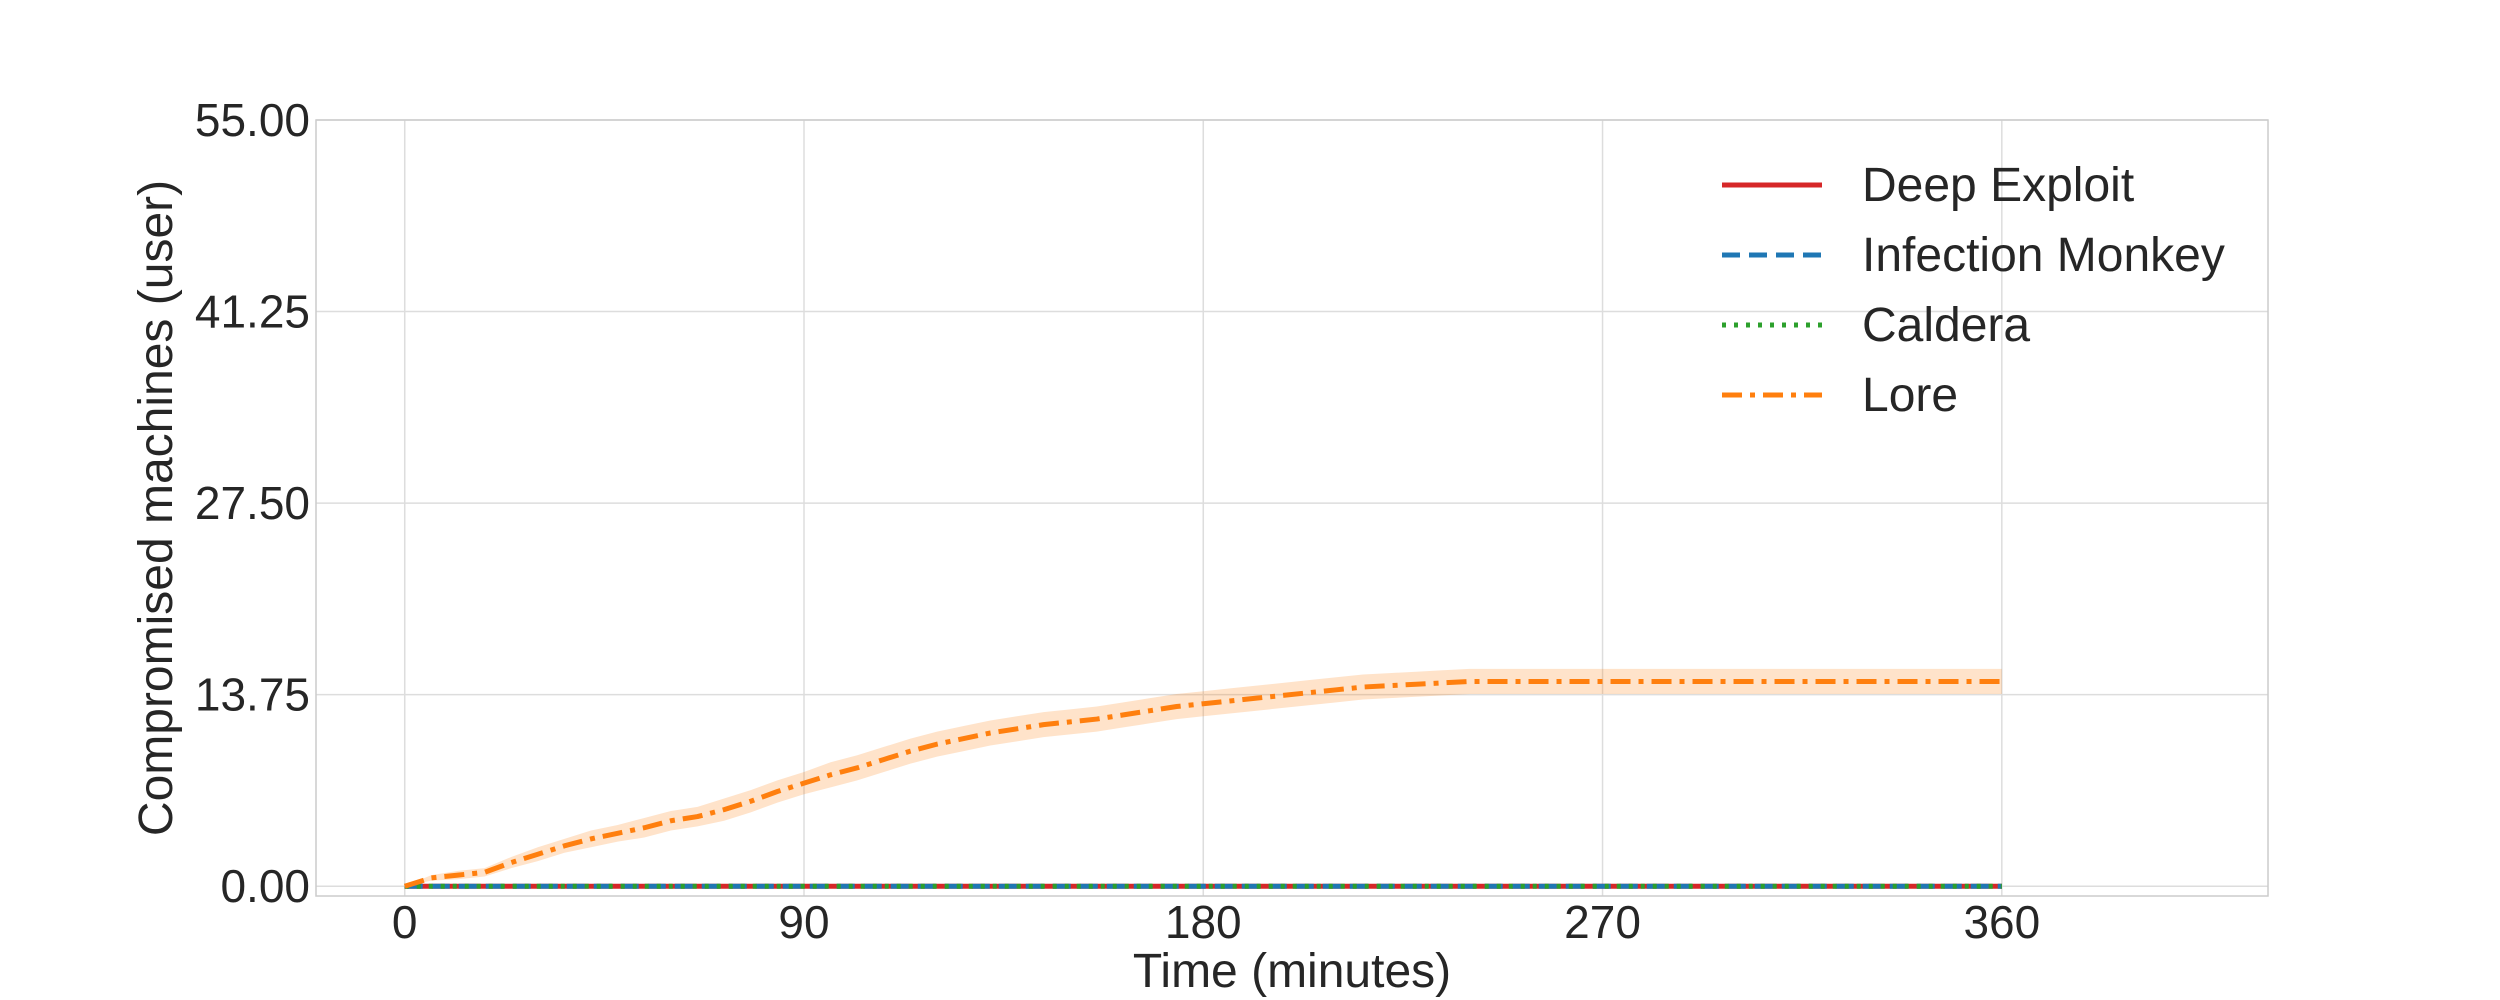  Describe the element at coordinates (803, 922) in the screenshot. I see `x-tick-label: 90` at that location.